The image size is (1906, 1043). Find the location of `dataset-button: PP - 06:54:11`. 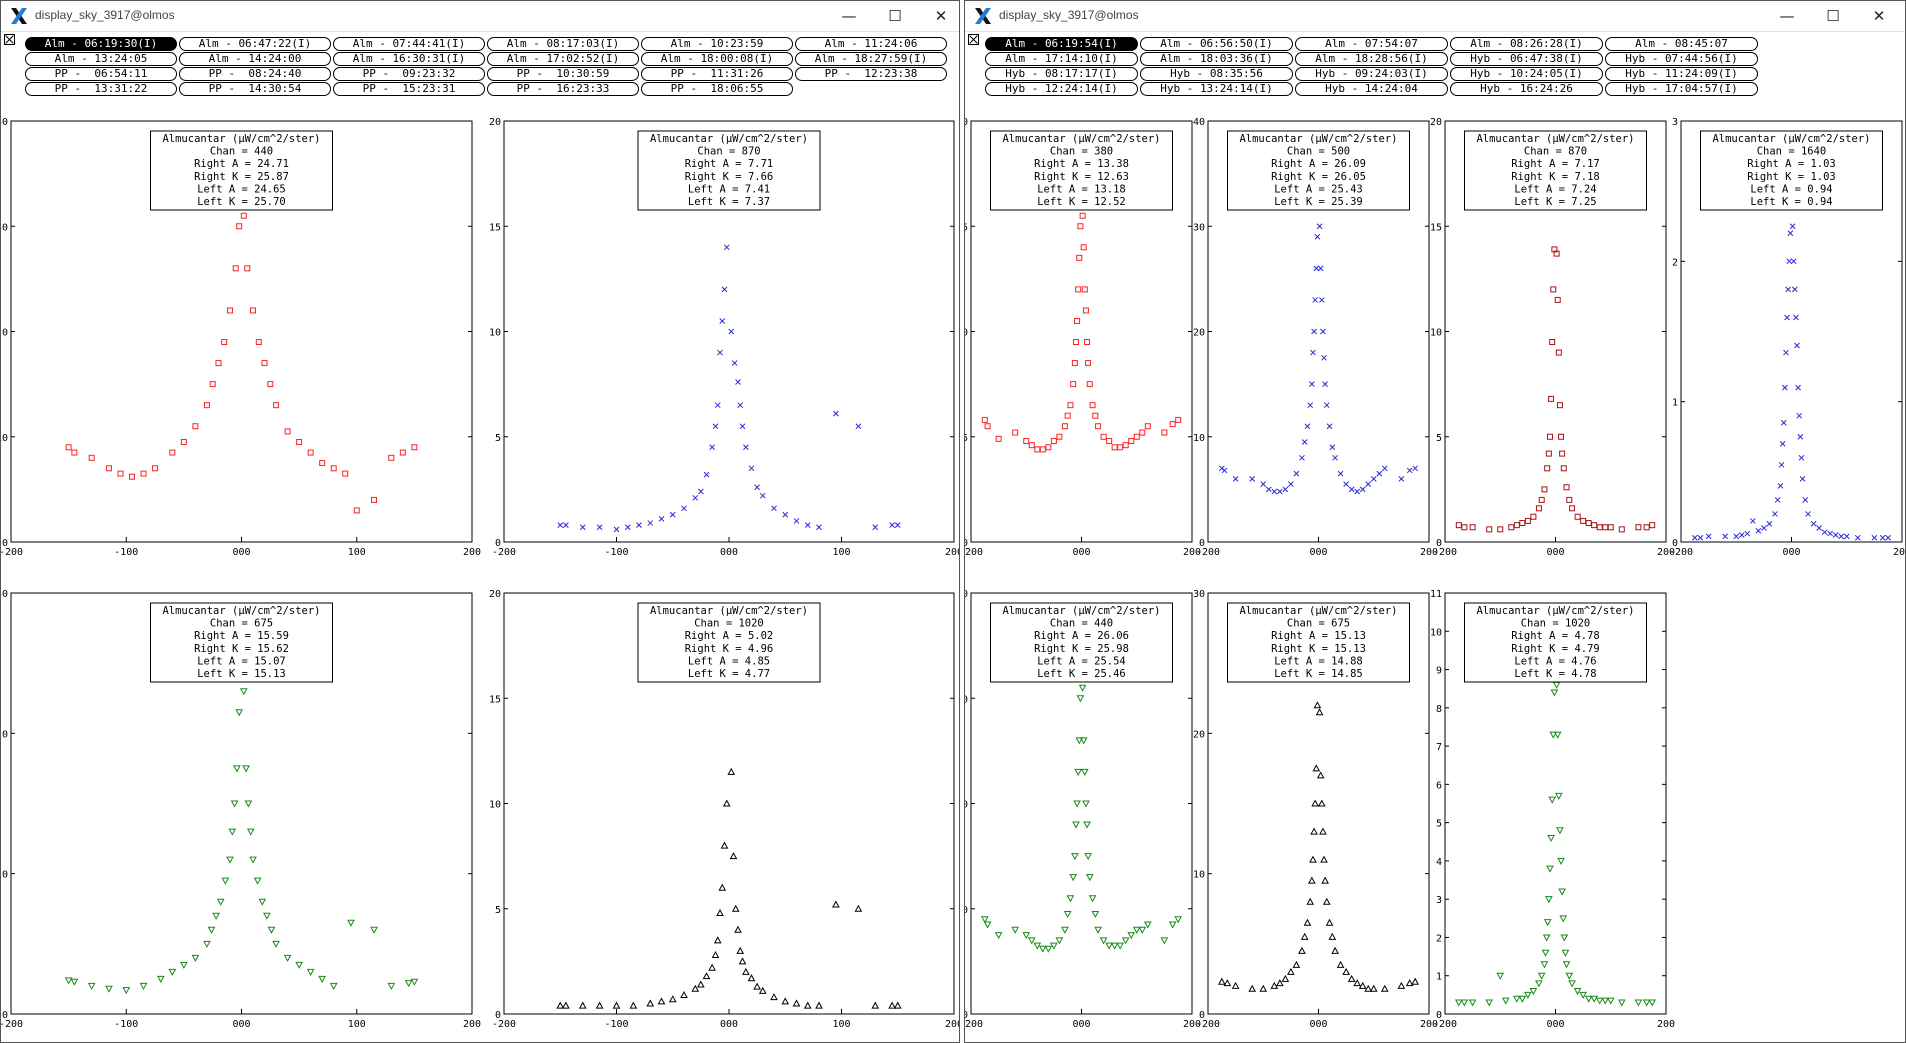

dataset-button: PP - 06:54:11 is located at coordinates (101, 74).